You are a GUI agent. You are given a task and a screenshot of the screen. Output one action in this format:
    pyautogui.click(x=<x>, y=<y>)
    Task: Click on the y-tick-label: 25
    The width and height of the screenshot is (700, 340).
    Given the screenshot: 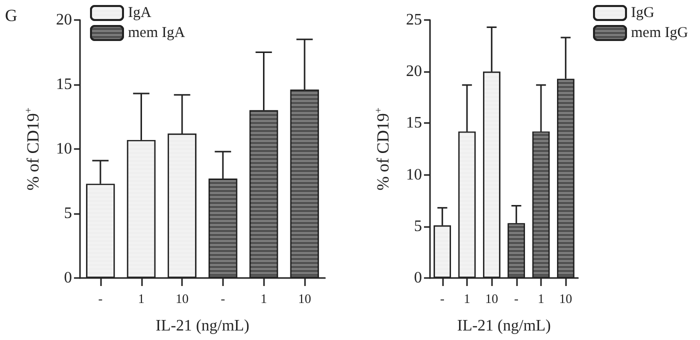 What is the action you would take?
    pyautogui.click(x=414, y=20)
    